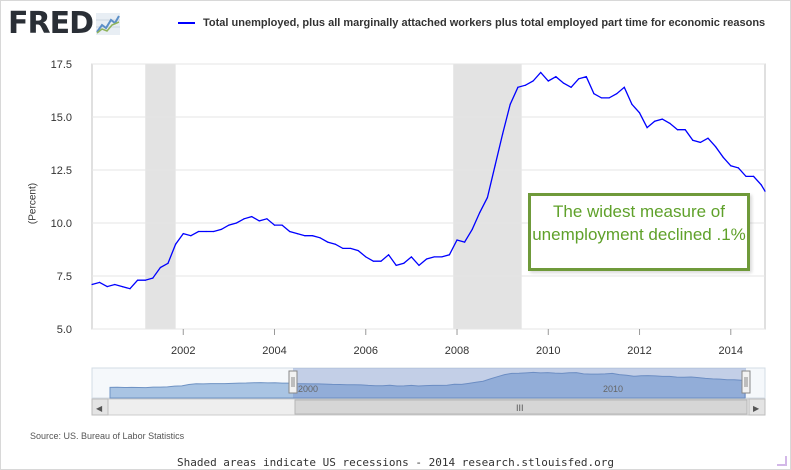 Image resolution: width=791 pixels, height=470 pixels. I want to click on navigator-selection, so click(519, 383).